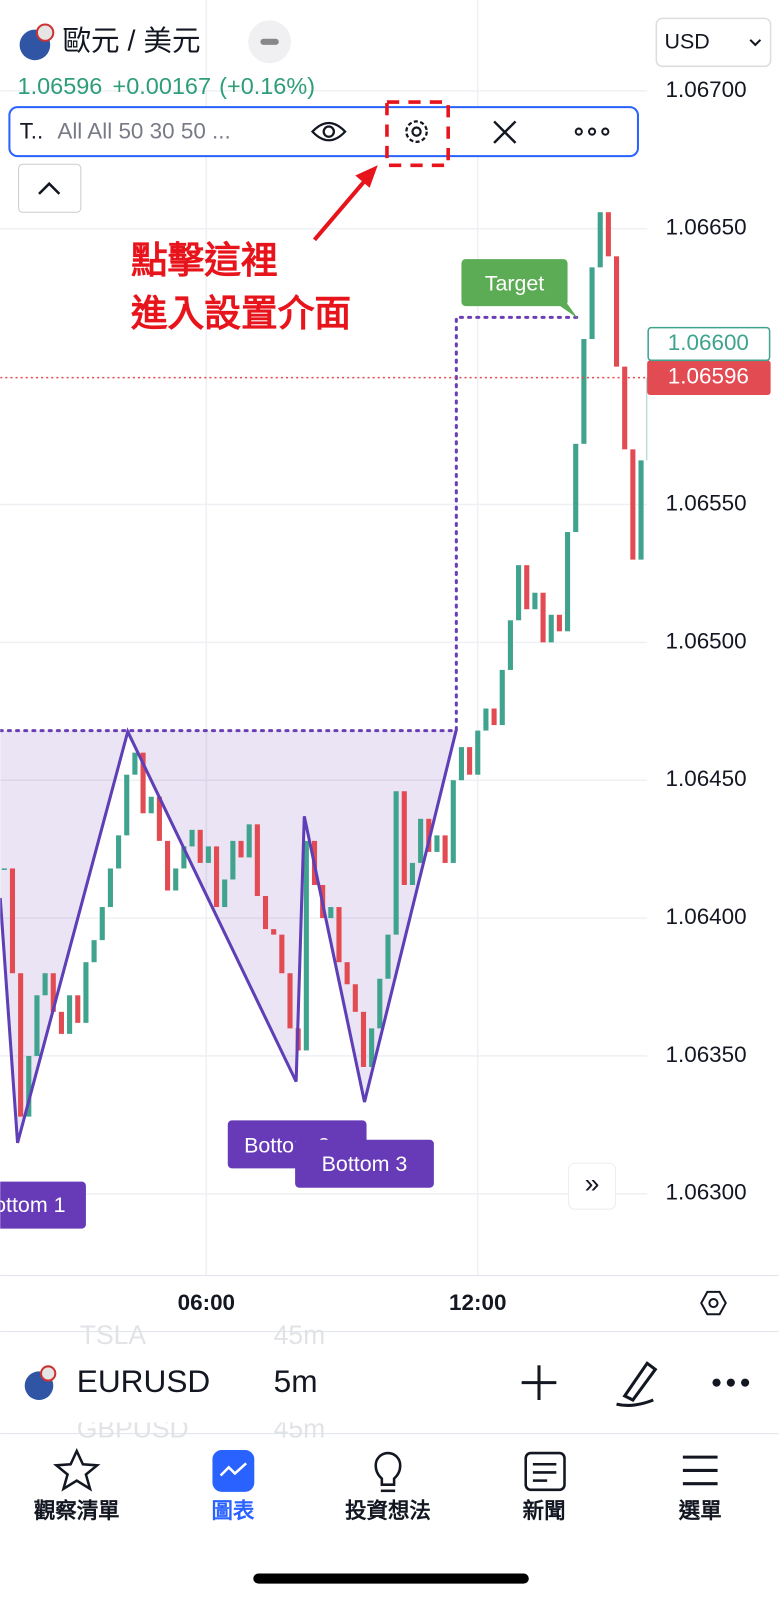 This screenshot has height=1600, width=779. I want to click on label-text: Target, so click(515, 283).